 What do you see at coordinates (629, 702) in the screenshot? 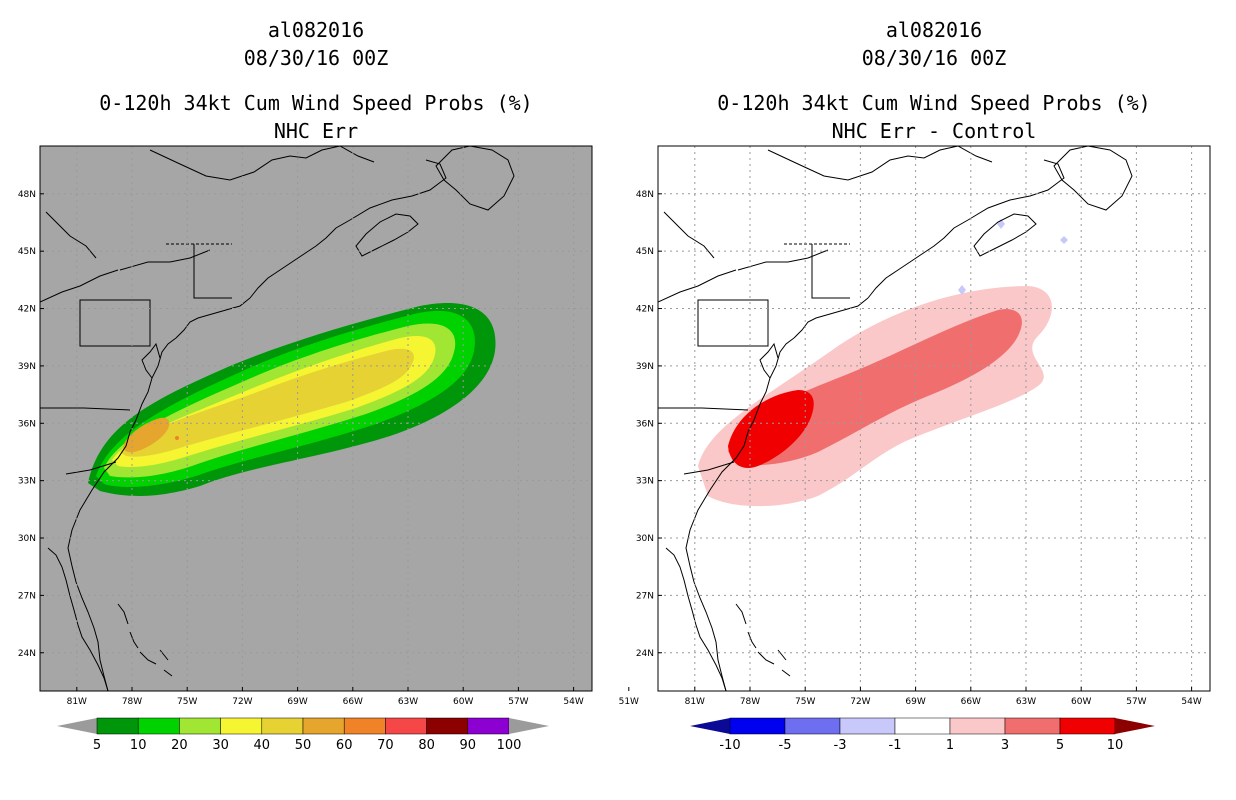
I see `left-lon-label: 51W` at bounding box center [629, 702].